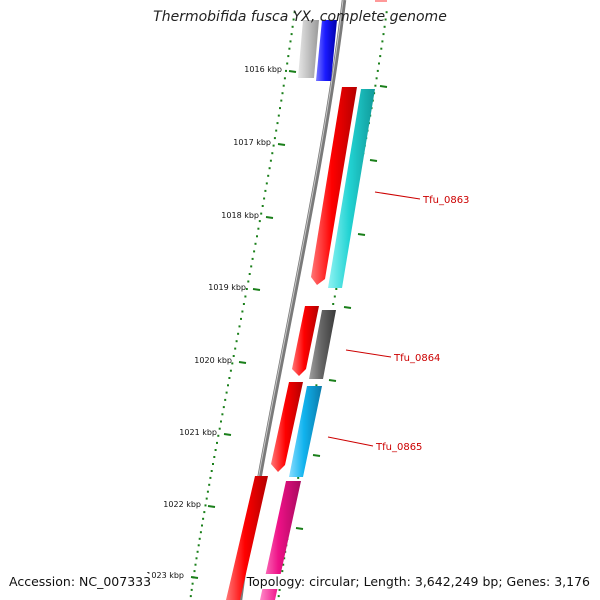 The height and width of the screenshot is (600, 600). What do you see at coordinates (213, 360) in the screenshot?
I see `scale-label-1020: 1020 kbp` at bounding box center [213, 360].